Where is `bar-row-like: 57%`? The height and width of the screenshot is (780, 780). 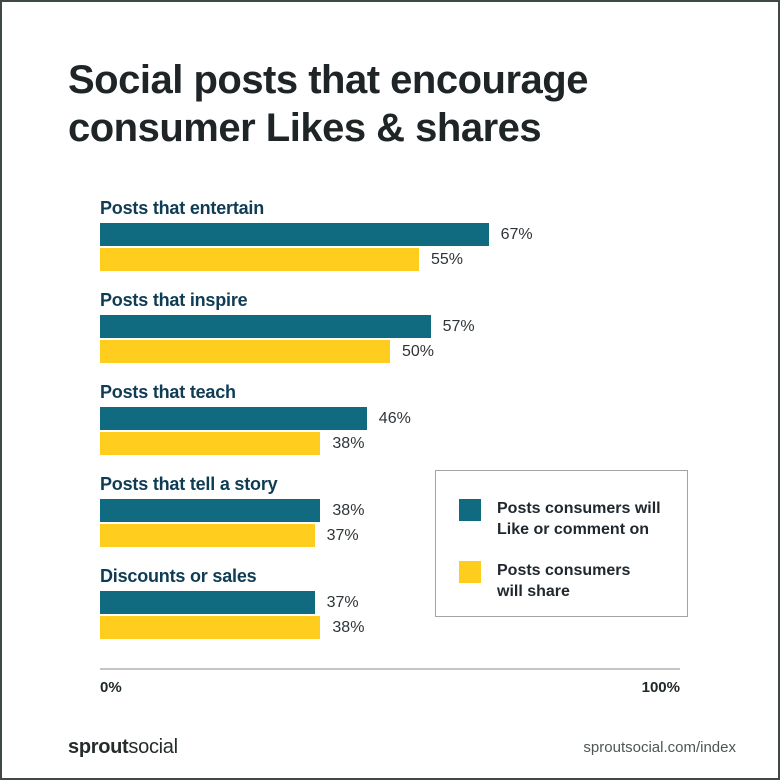
bar-row-like: 57% is located at coordinates (390, 326).